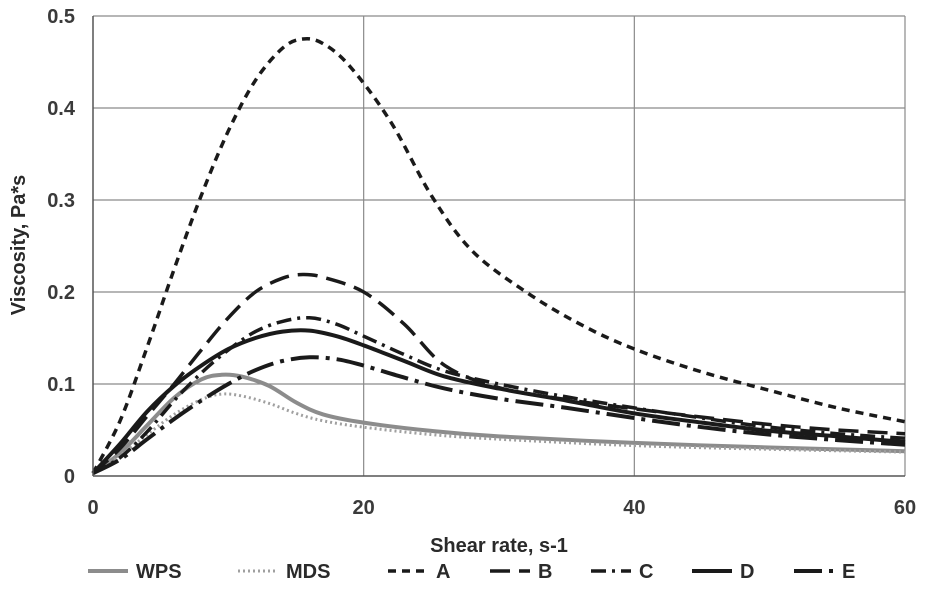 Image resolution: width=925 pixels, height=592 pixels. Describe the element at coordinates (499, 433) in the screenshot. I see `series-line-mds` at that location.